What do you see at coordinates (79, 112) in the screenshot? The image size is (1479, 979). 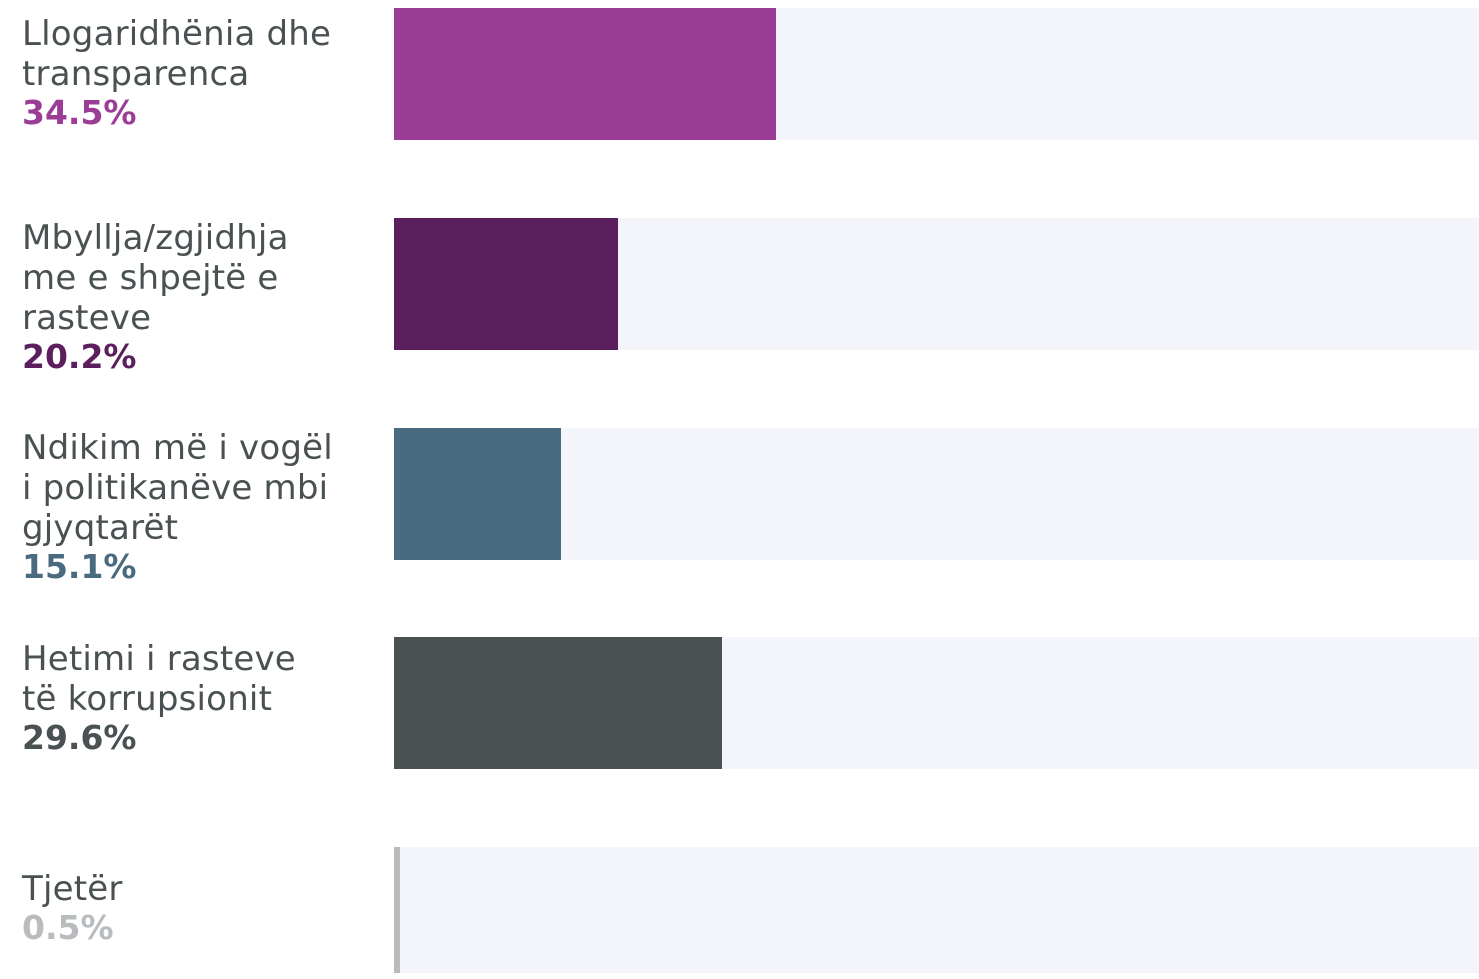 I see `value-label: 34.5%` at bounding box center [79, 112].